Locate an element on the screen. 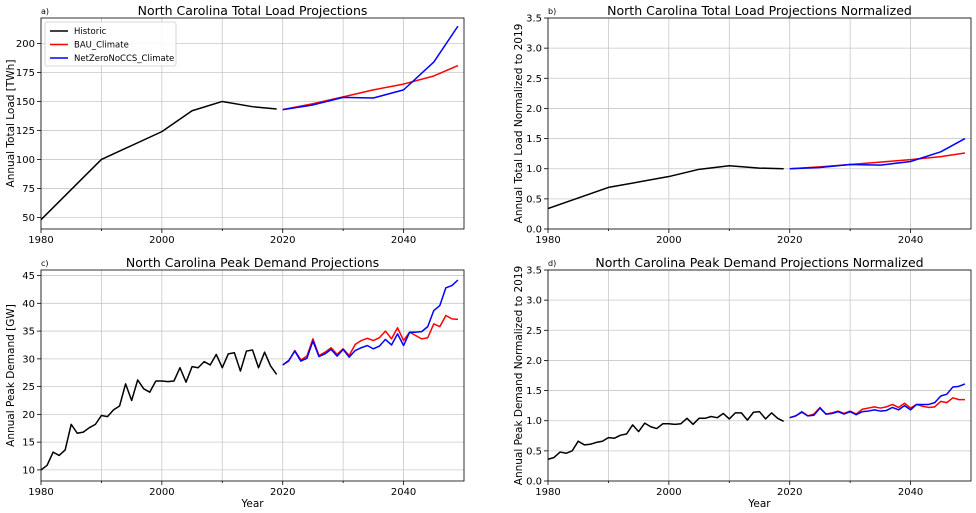 This screenshot has height=513, width=976. panel-letter: c) is located at coordinates (45, 263).